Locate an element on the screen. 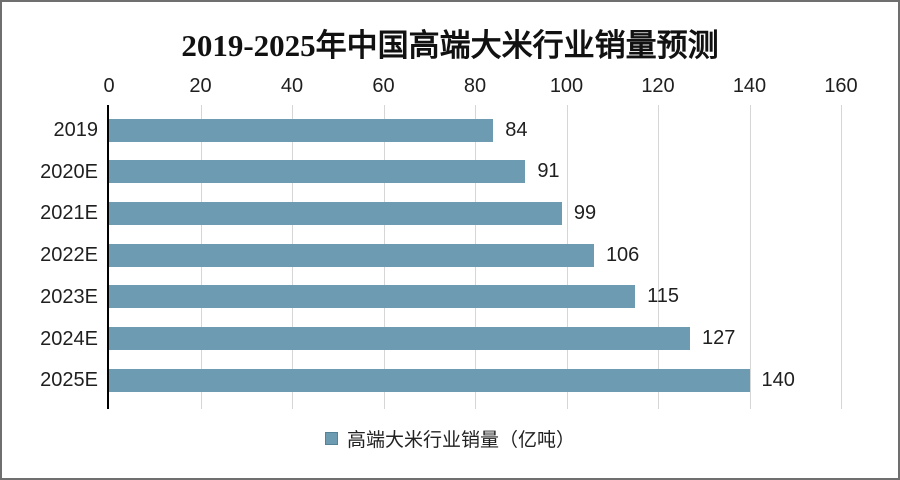  category-label: 2023E is located at coordinates (69, 296).